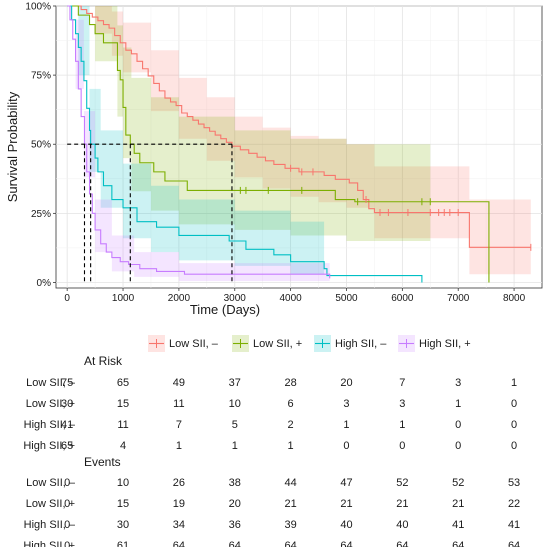  What do you see at coordinates (123, 483) in the screenshot?
I see `events-cell: 10` at bounding box center [123, 483].